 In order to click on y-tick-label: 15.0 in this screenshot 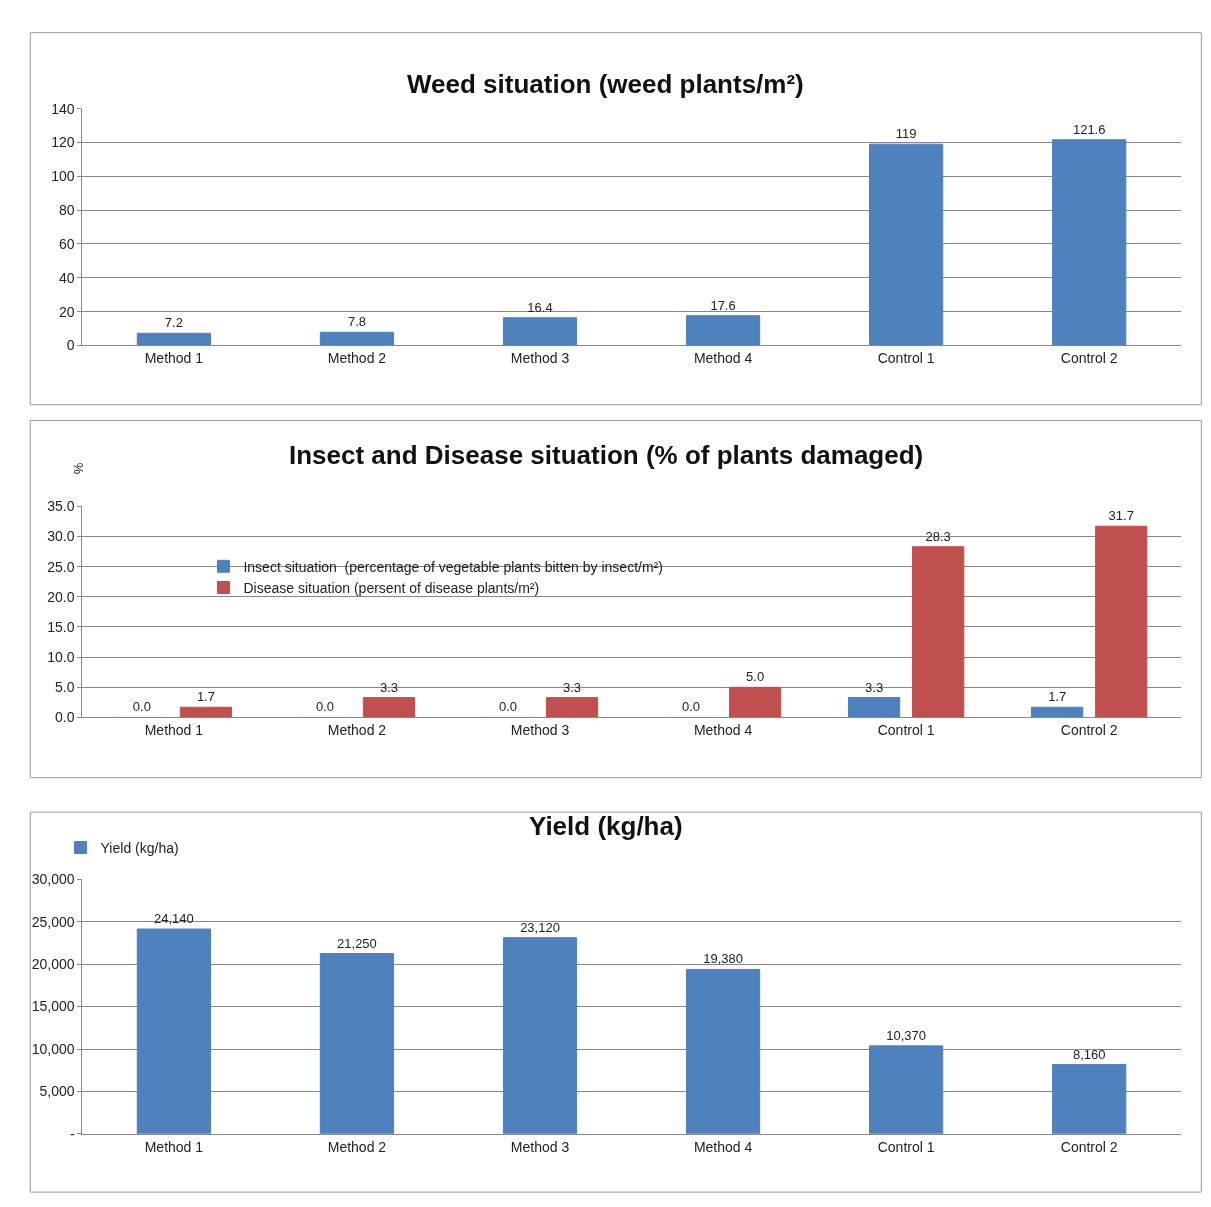, I will do `click(61, 626)`.